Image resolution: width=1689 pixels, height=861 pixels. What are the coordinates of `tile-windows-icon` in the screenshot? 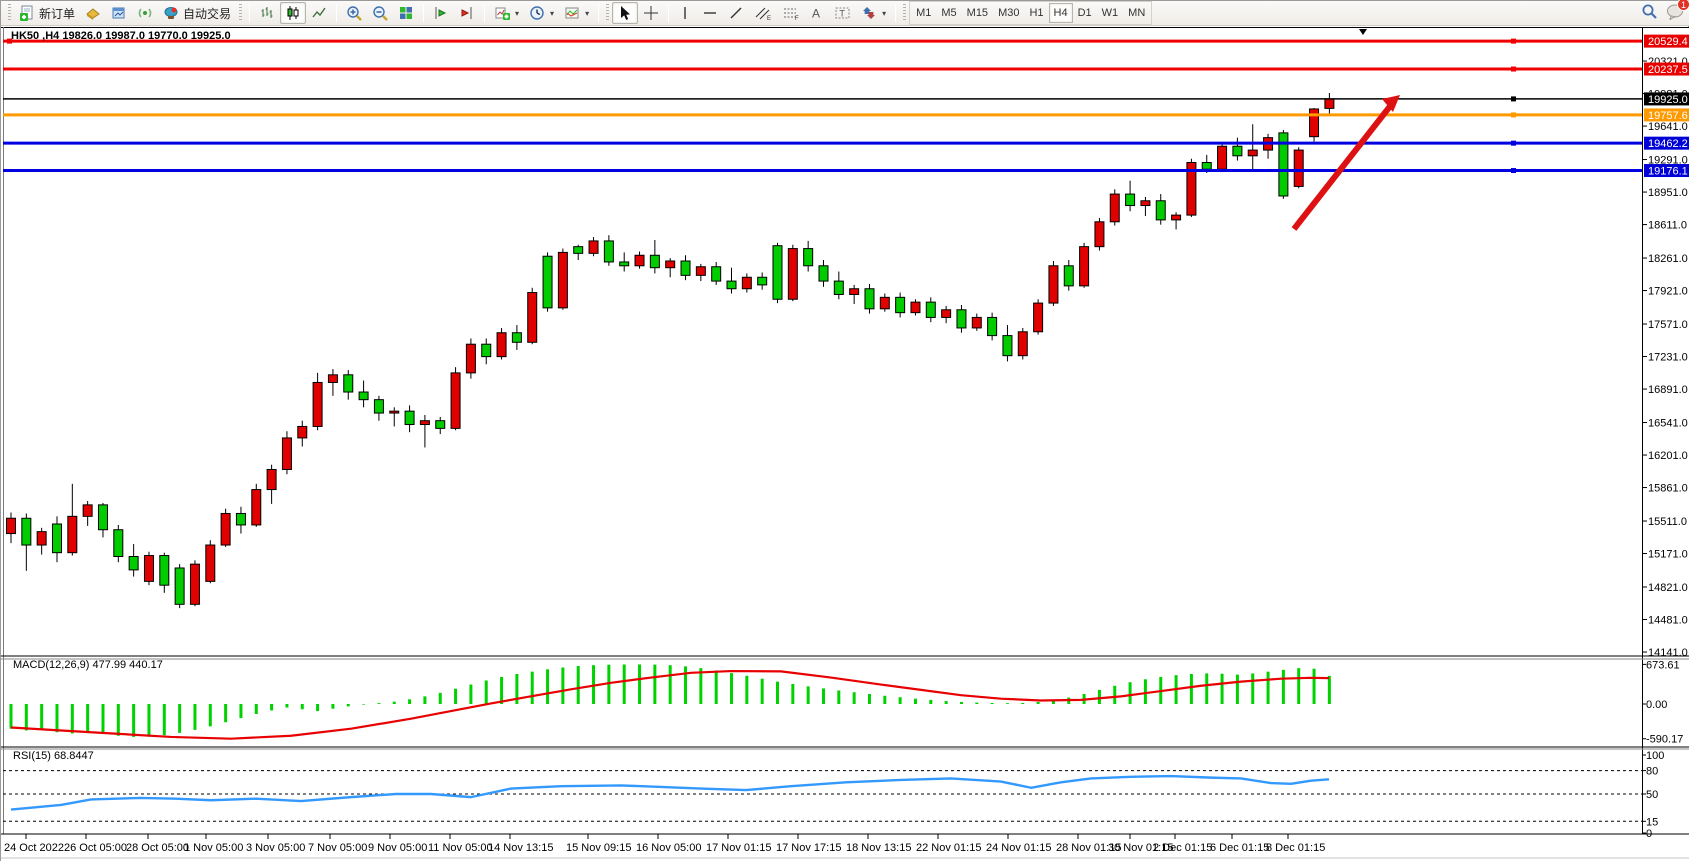 It's located at (406, 13).